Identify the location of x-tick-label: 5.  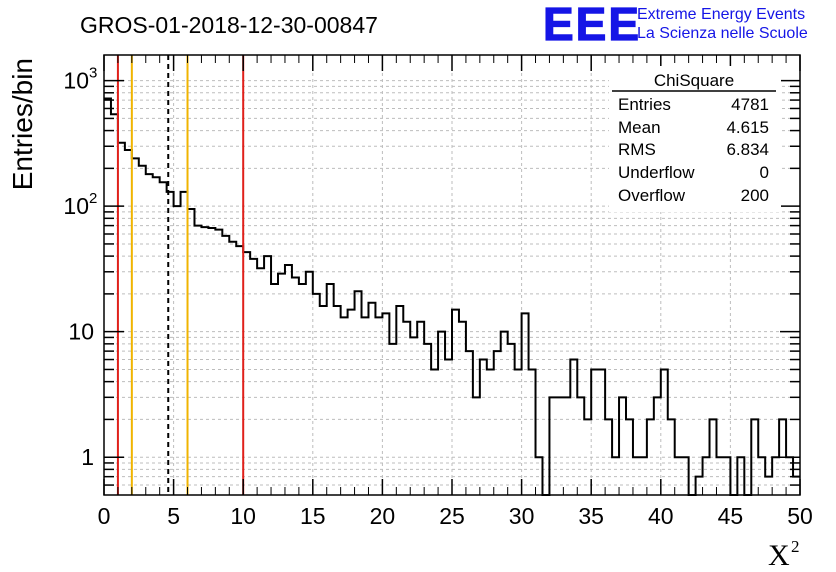
(173, 516).